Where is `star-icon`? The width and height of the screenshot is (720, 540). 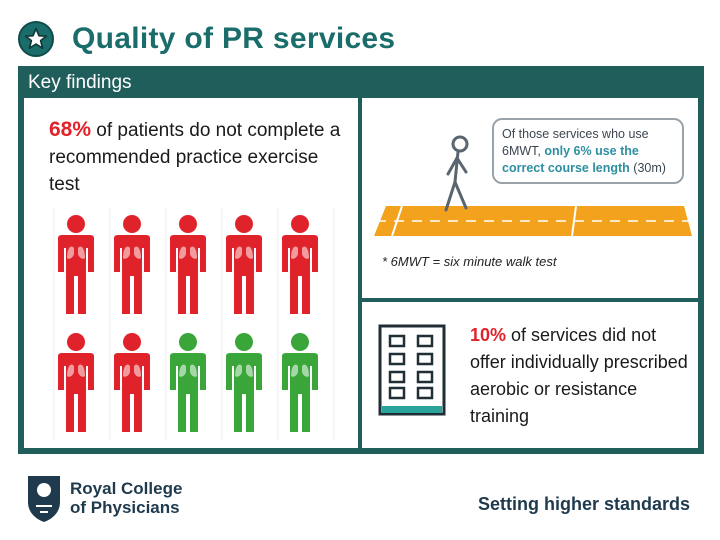
star-icon is located at coordinates (36, 39).